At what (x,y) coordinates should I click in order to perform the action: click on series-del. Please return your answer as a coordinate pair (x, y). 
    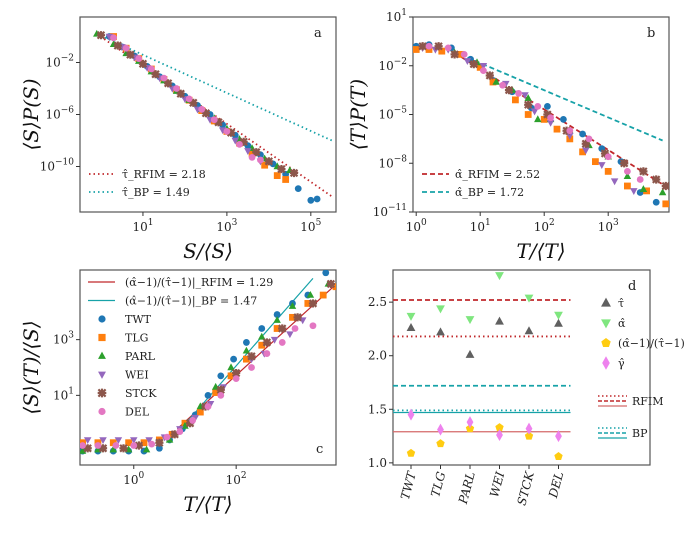
    Looking at the image, I should click on (534, 112).